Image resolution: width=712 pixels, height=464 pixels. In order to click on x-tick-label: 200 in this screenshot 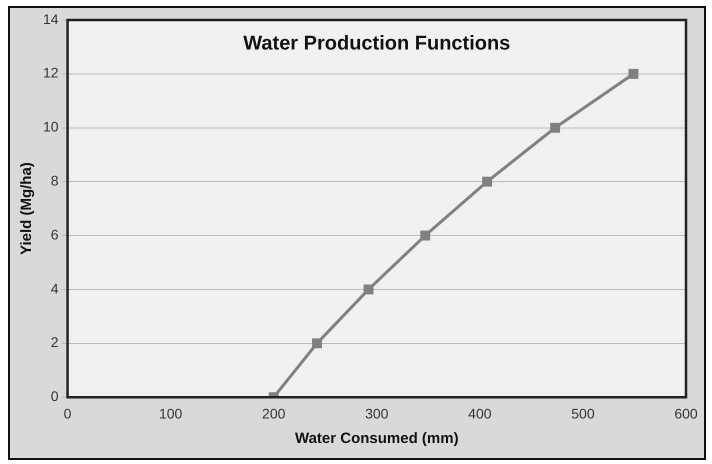, I will do `click(274, 413)`.